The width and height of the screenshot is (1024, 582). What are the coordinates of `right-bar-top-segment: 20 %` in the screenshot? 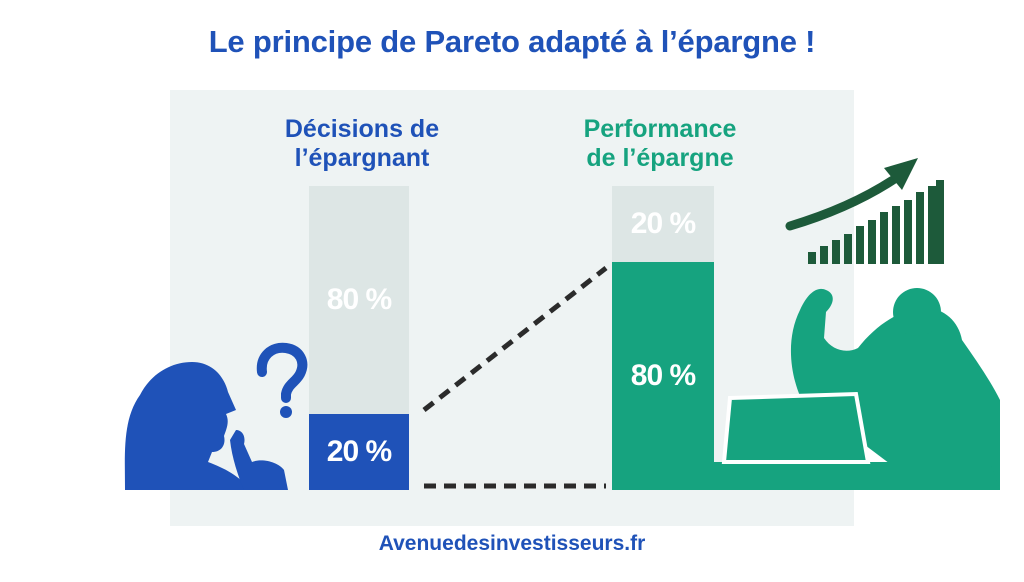 It's located at (663, 224).